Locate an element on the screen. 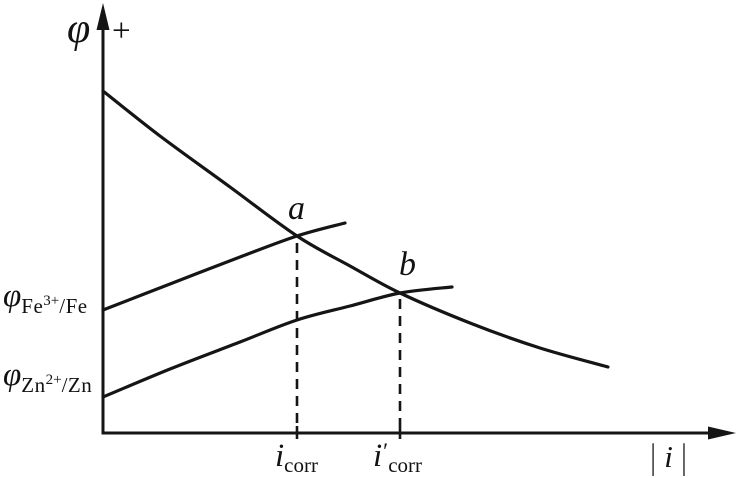 This screenshot has width=738, height=478. point-b-label: b is located at coordinates (407, 264).